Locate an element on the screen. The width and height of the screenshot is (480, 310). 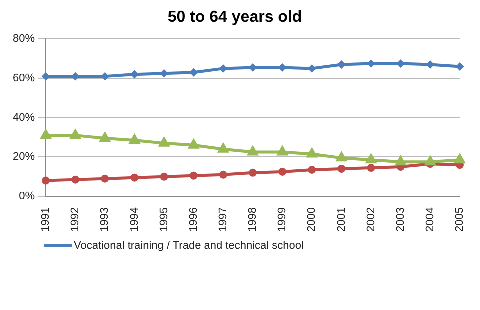
x-tick-label: 2002 is located at coordinates (371, 220).